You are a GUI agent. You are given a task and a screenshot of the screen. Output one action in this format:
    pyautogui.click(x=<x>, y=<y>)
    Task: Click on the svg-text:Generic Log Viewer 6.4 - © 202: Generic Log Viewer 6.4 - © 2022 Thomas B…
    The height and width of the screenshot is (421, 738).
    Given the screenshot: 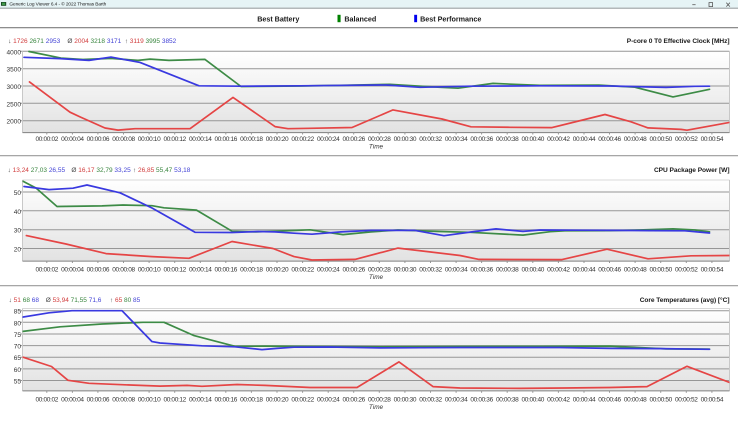 What is the action you would take?
    pyautogui.click(x=57, y=4)
    